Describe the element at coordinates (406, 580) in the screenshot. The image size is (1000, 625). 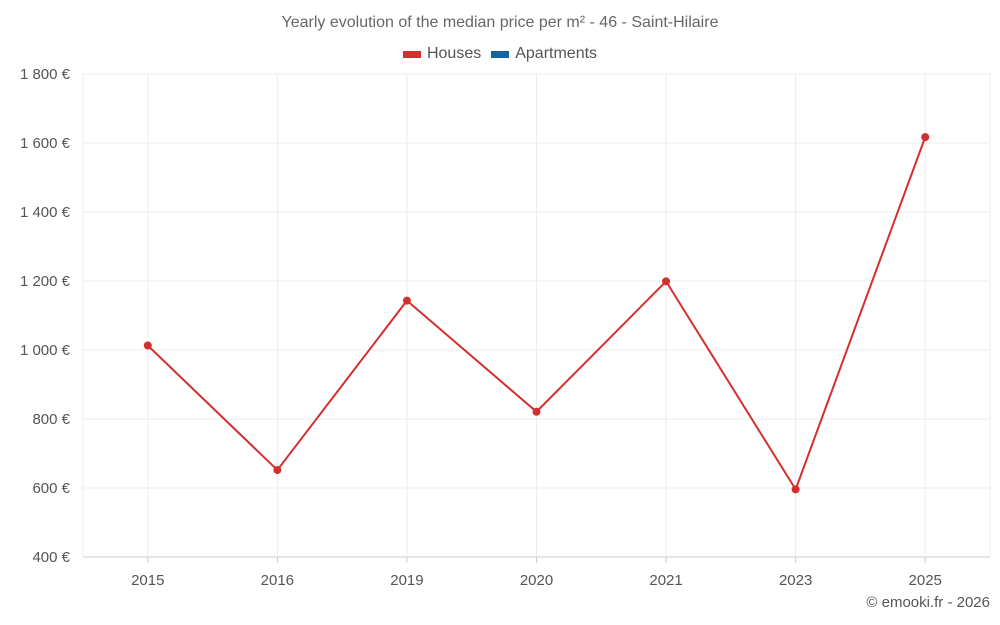
I see `x-tick-label: 2019` at that location.